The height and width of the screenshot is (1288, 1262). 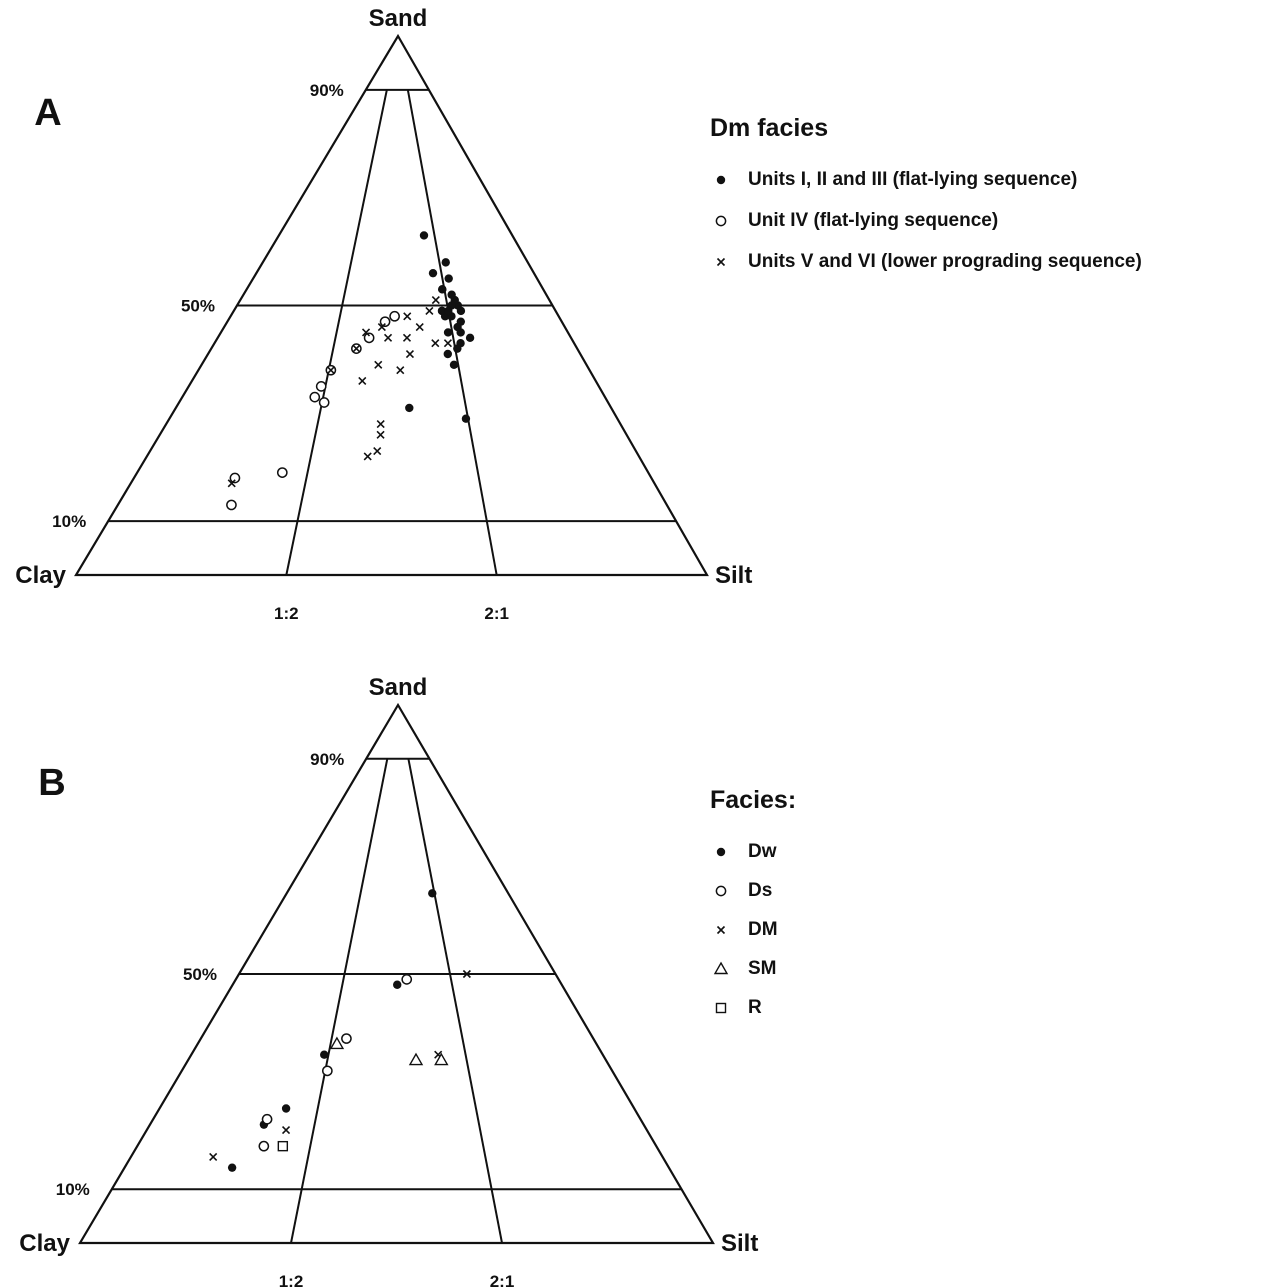 I want to click on legend-label: R, so click(x=755, y=1007).